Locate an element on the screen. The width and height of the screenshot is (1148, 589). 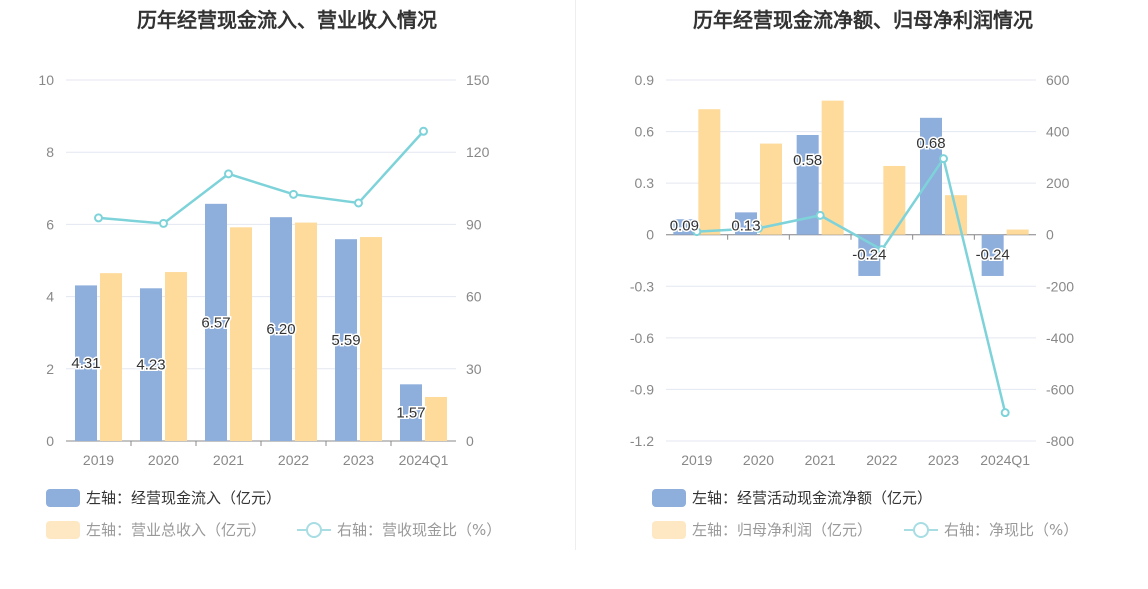
y-left-tick-label: -0.3 is located at coordinates (642, 286).